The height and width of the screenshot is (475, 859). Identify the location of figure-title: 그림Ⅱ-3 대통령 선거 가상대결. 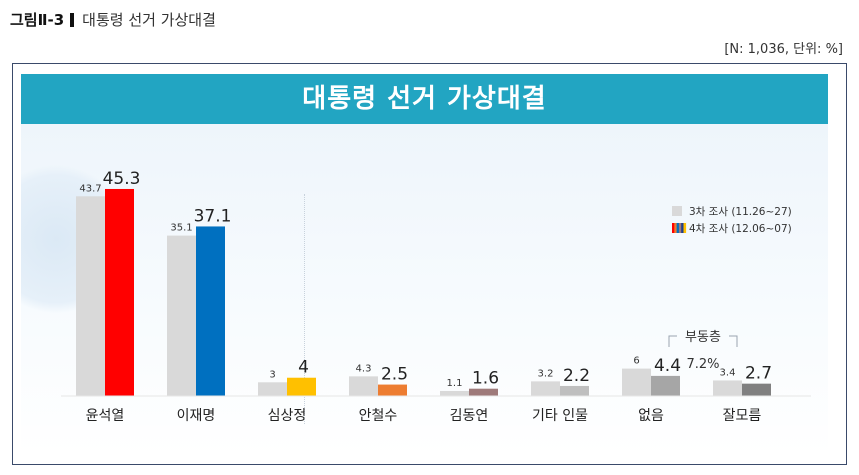
(113, 19).